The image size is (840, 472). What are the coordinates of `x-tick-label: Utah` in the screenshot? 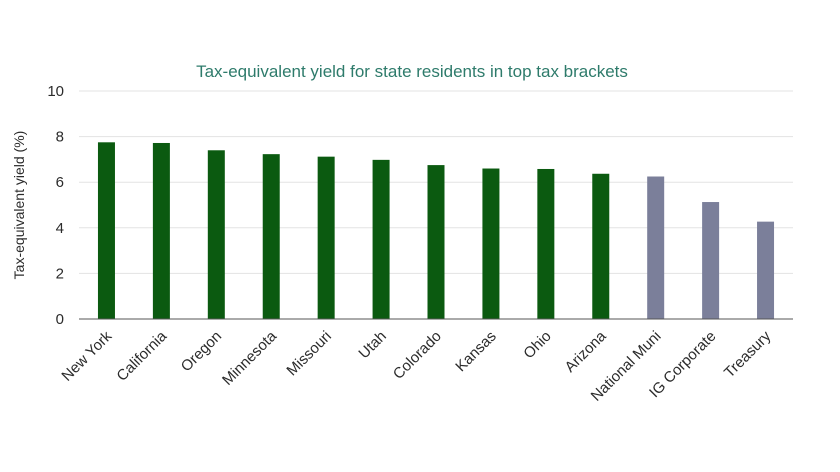 It's located at (372, 345).